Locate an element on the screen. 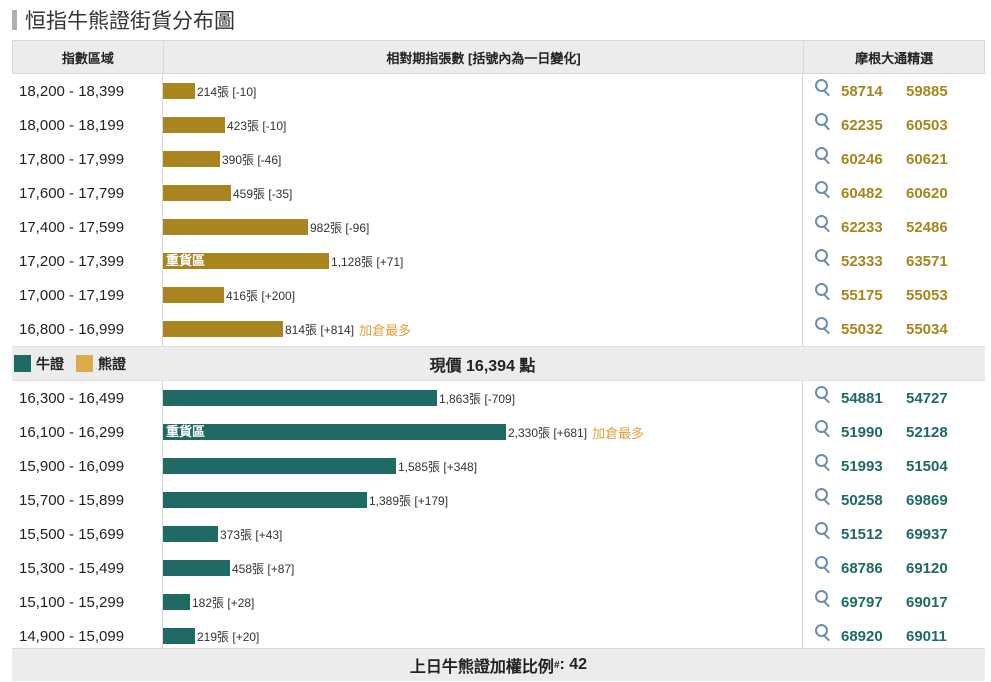 The image size is (991, 682). warrant-code-link: 55034 is located at coordinates (927, 329).